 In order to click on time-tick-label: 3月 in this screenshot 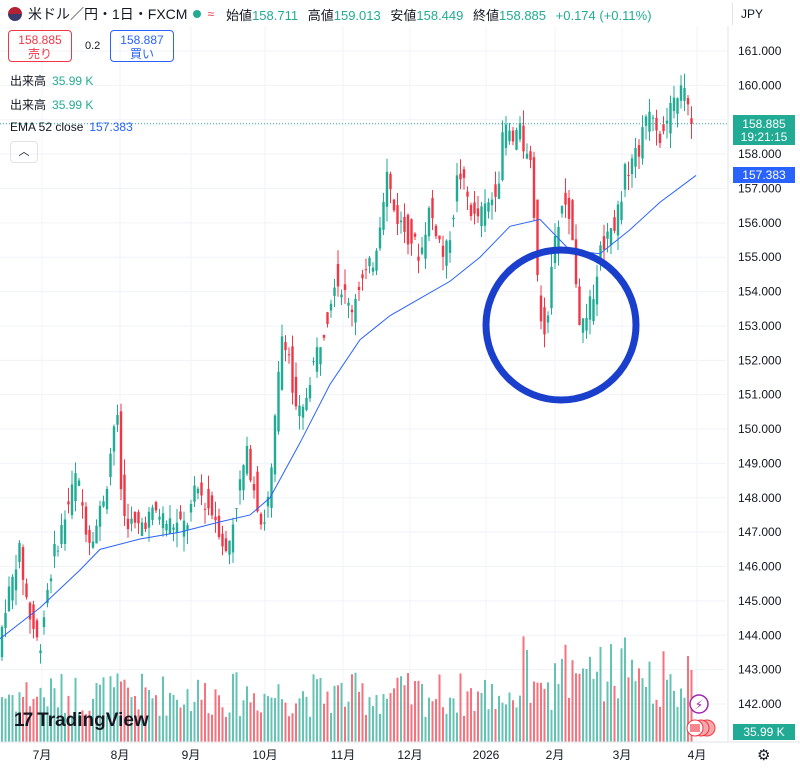, I will do `click(622, 755)`.